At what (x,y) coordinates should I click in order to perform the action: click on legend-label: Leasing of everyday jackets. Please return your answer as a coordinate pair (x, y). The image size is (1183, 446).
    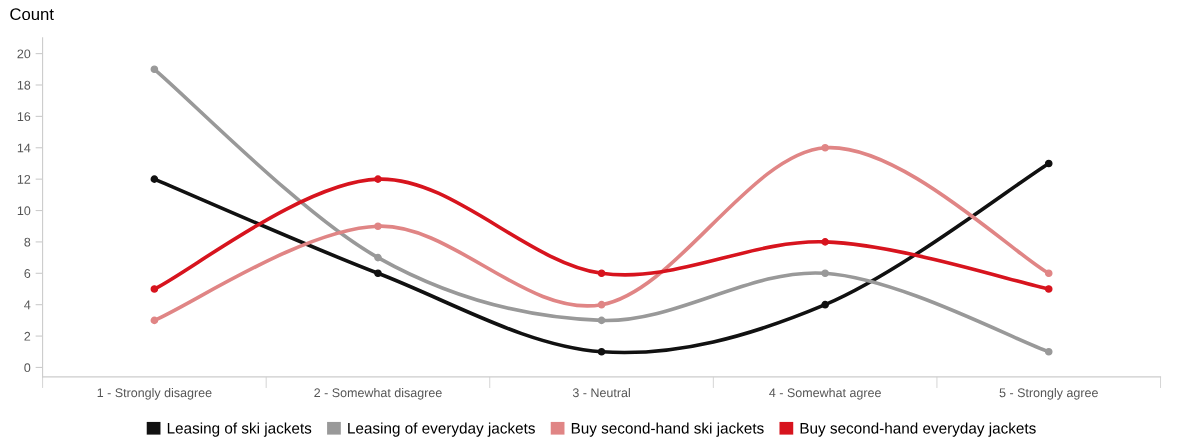
    Looking at the image, I should click on (441, 429).